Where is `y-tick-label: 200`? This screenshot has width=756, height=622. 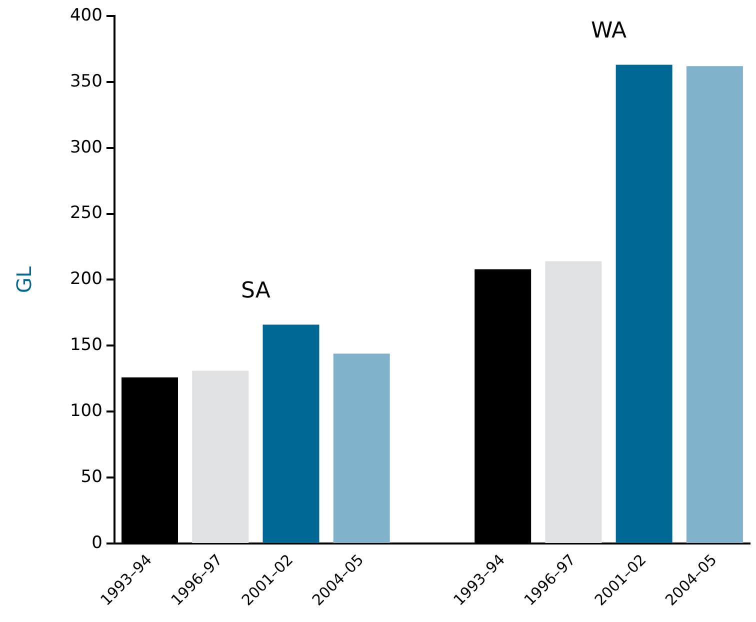
y-tick-label: 200 is located at coordinates (86, 279).